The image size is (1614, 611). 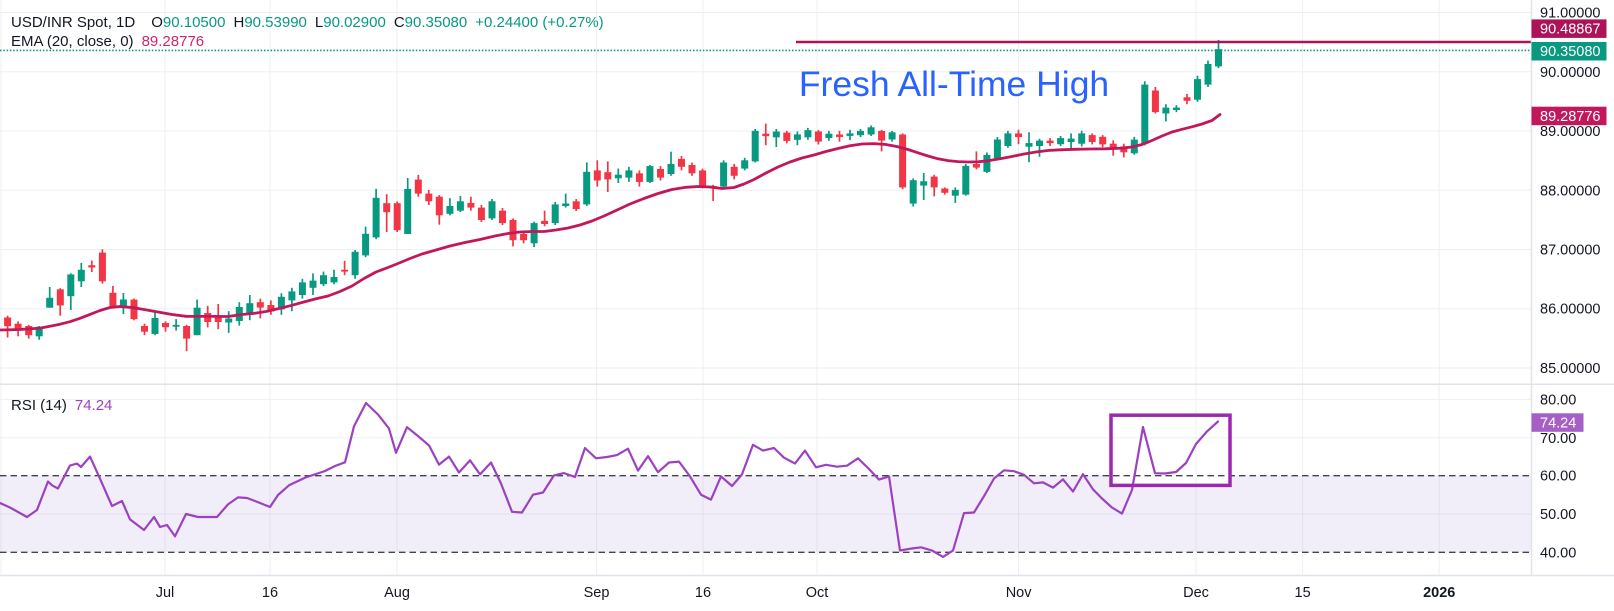 I want to click on svg-text: 80.00, so click(x=1558, y=400).